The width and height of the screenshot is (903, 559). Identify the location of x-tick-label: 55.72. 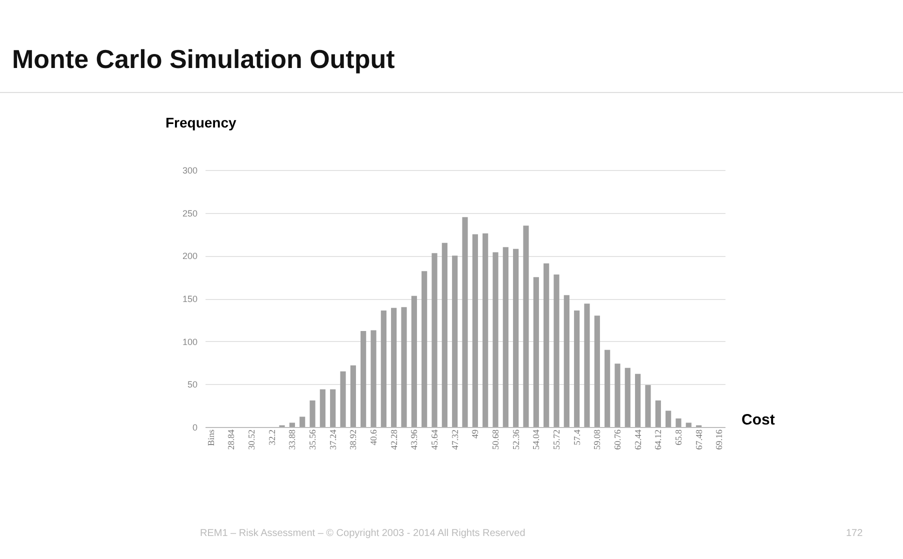
(556, 440).